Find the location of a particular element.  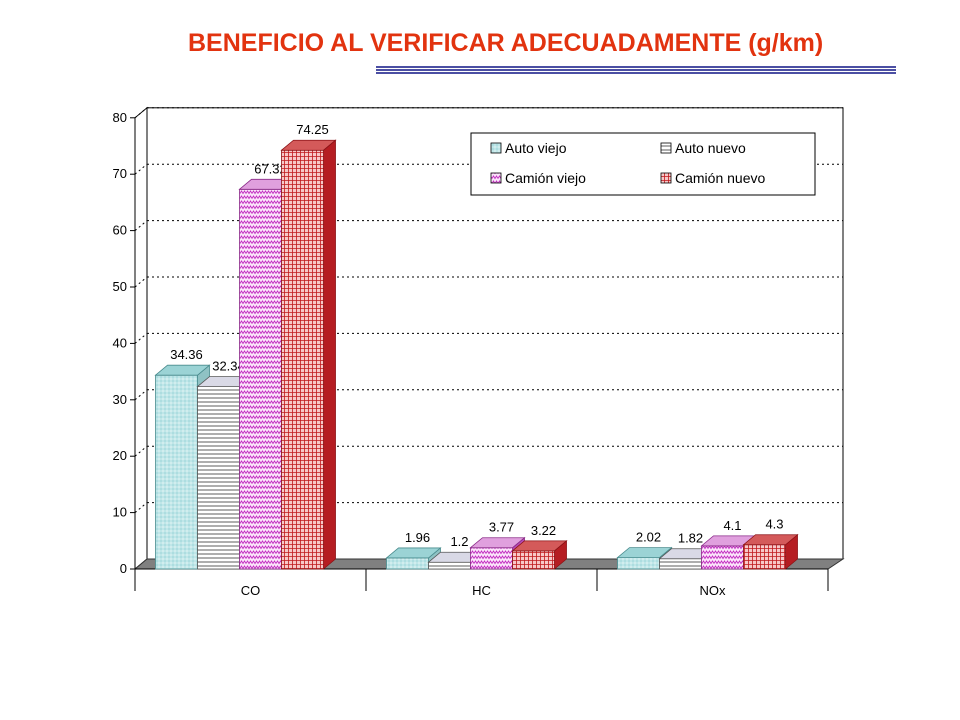

bar-side is located at coordinates (329, 354).